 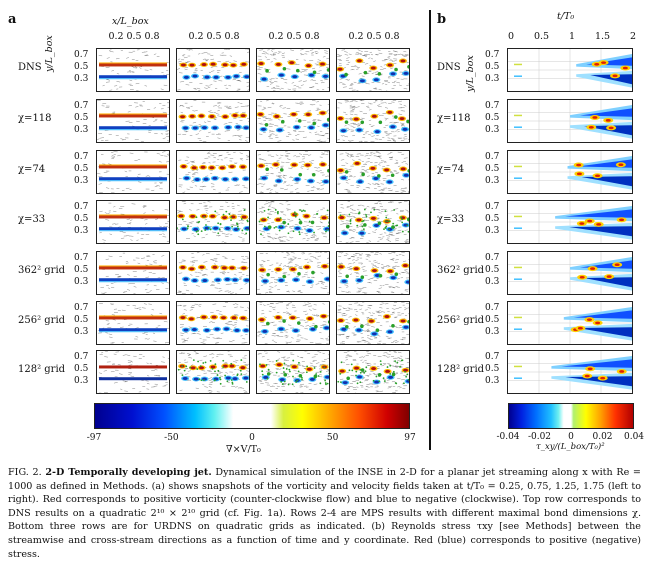 What do you see at coordinates (42, 320) in the screenshot?
I see `panel-a-row-label: 256² grid` at bounding box center [42, 320].